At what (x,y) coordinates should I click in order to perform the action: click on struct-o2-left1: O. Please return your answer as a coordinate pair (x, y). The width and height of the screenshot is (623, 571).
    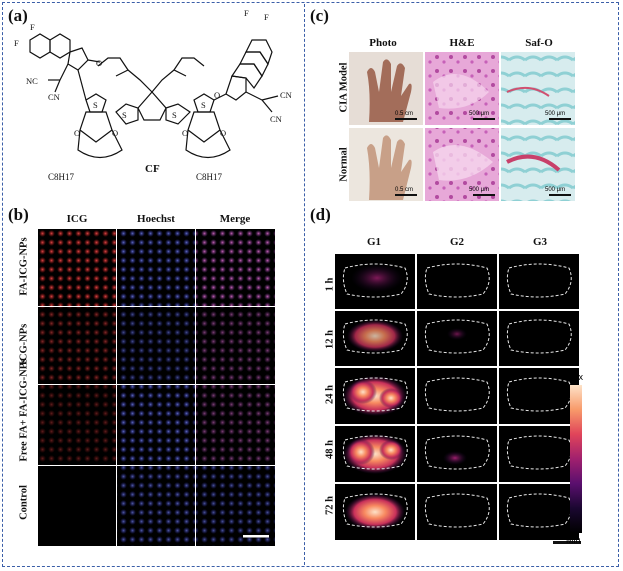
    Looking at the image, I should click on (77, 133).